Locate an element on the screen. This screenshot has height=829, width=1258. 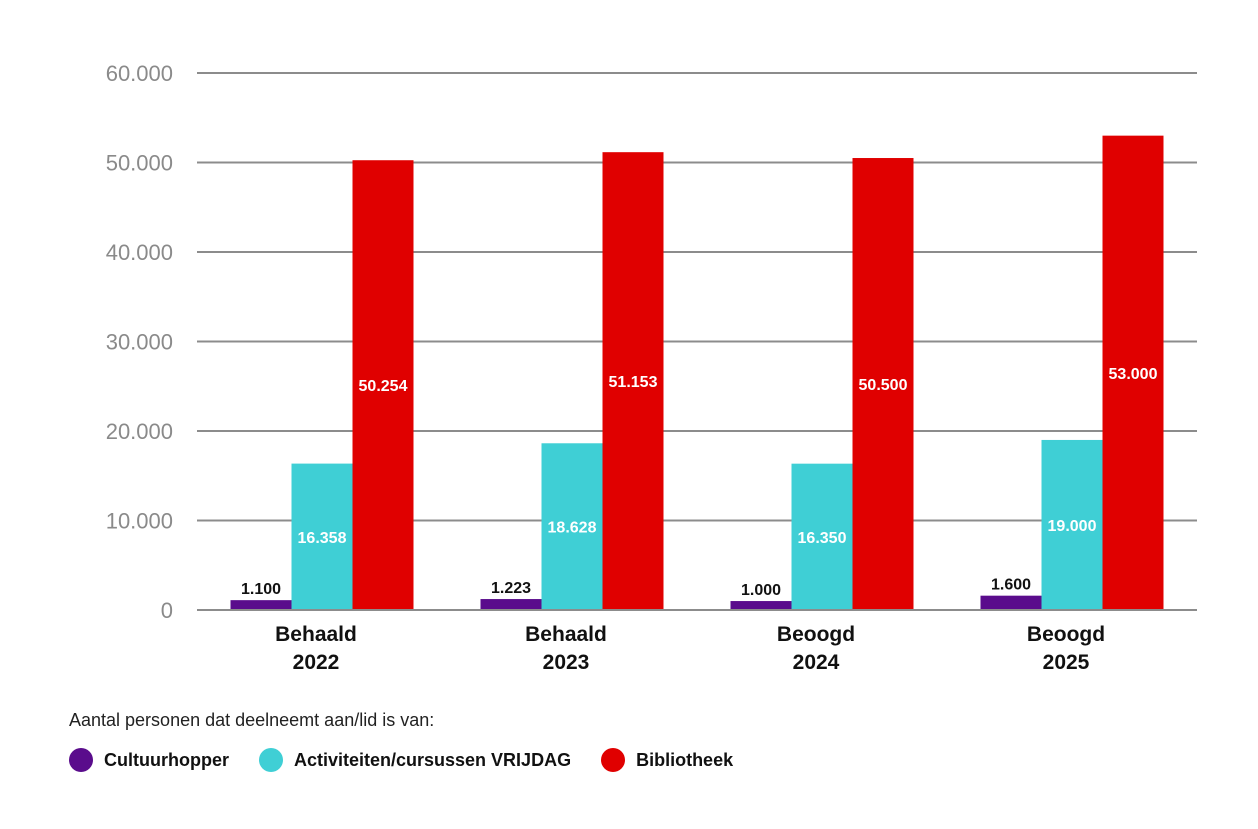
y-tick-label: 40.000 is located at coordinates (139, 252).